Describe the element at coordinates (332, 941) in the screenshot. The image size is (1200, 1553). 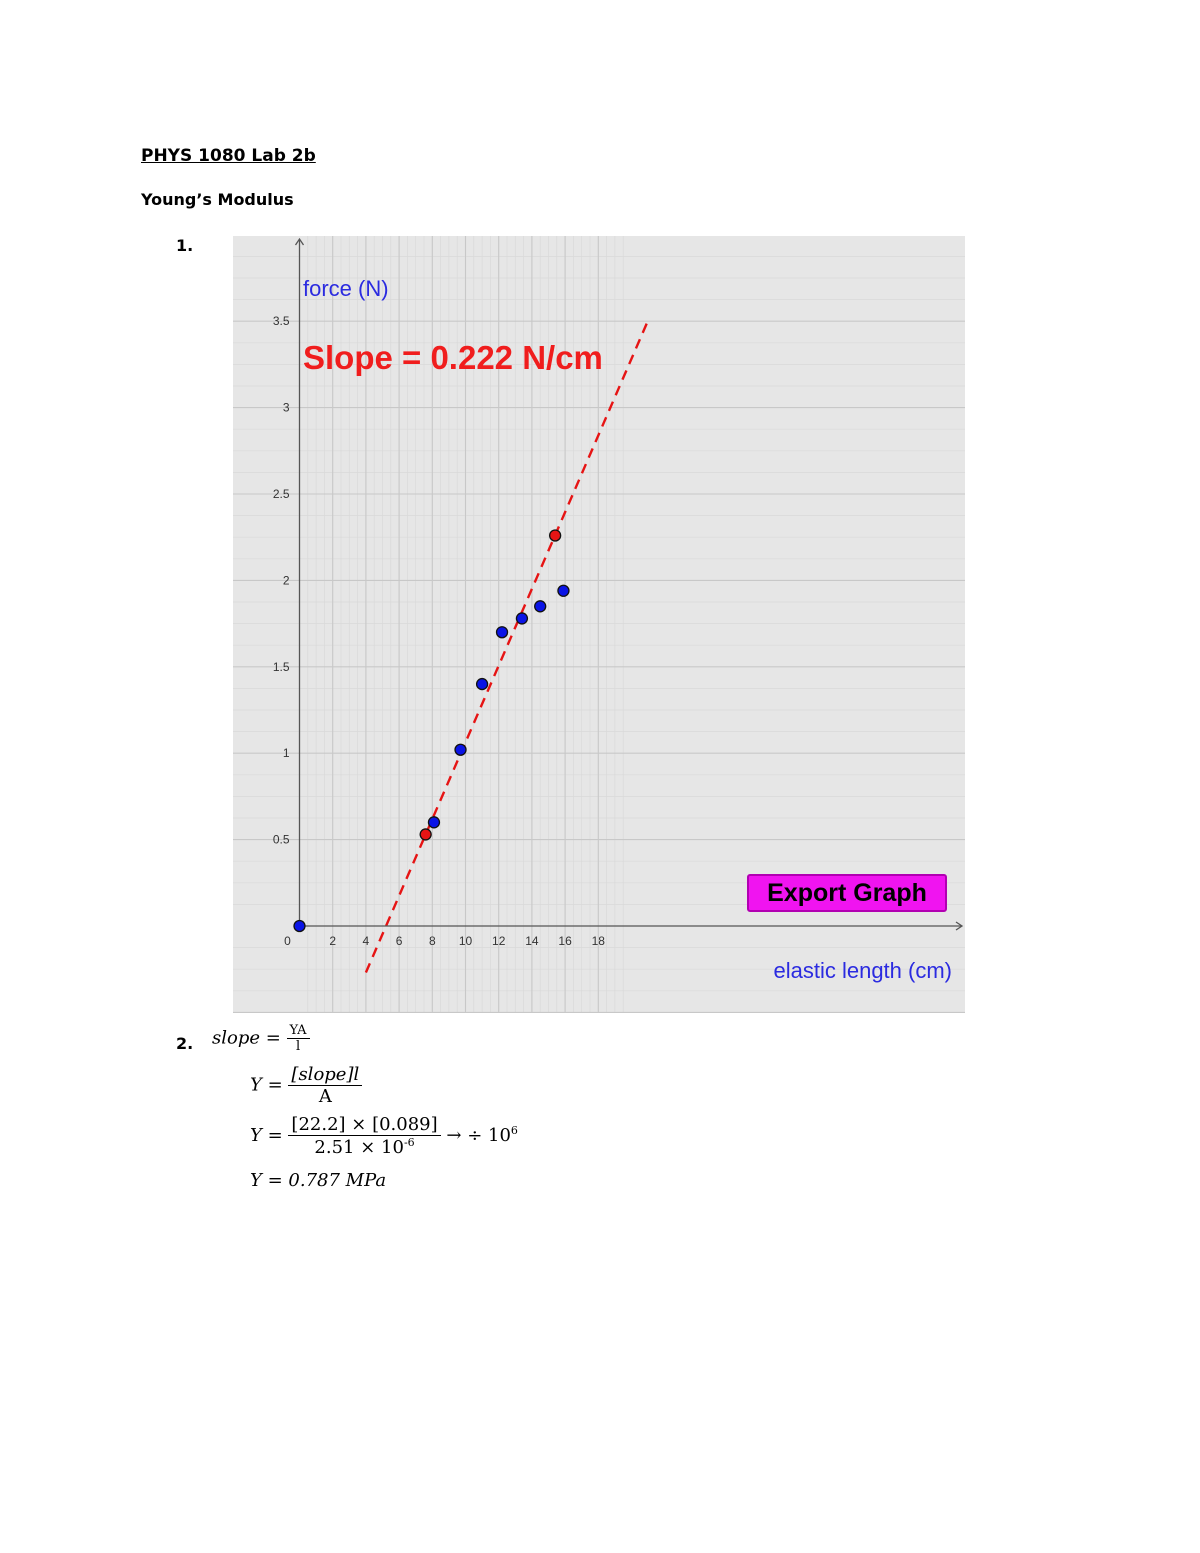
I see `x-tick-label: 2` at that location.